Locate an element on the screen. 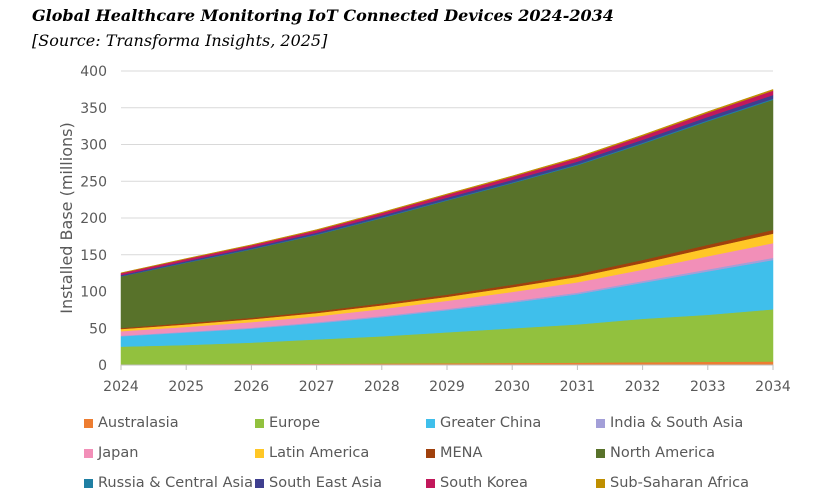 Image resolution: width=831 pixels, height=501 pixels. legend-label: Greater China is located at coordinates (491, 423).